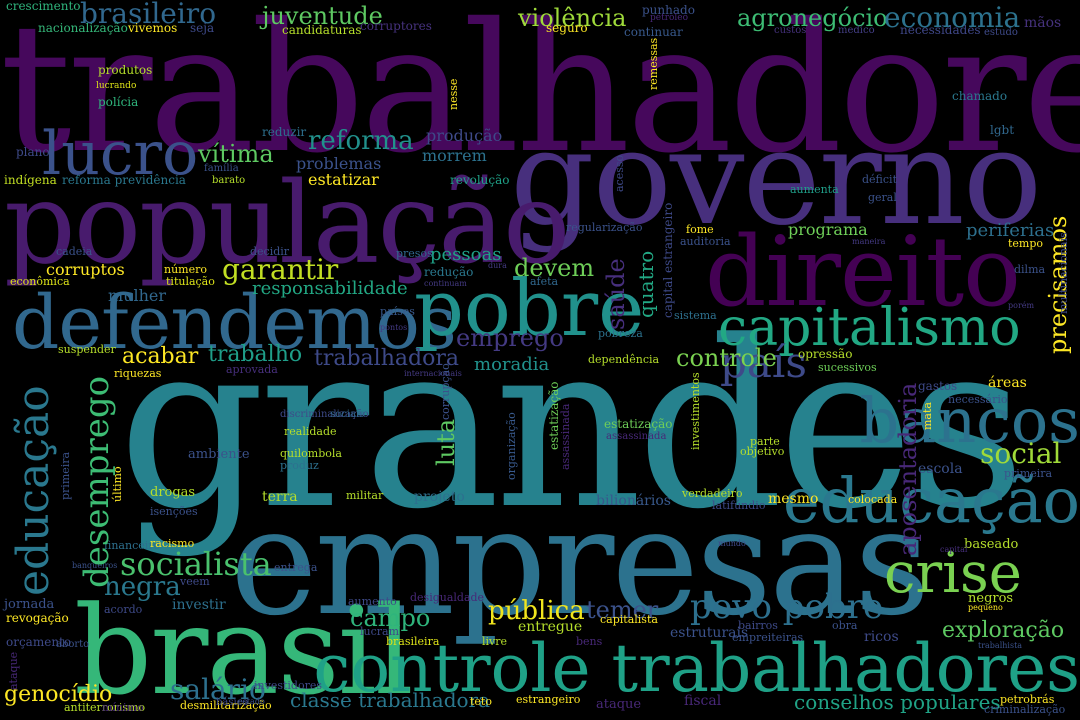 The height and width of the screenshot is (720, 1080). I want to click on word-policia: polícia, so click(118, 102).